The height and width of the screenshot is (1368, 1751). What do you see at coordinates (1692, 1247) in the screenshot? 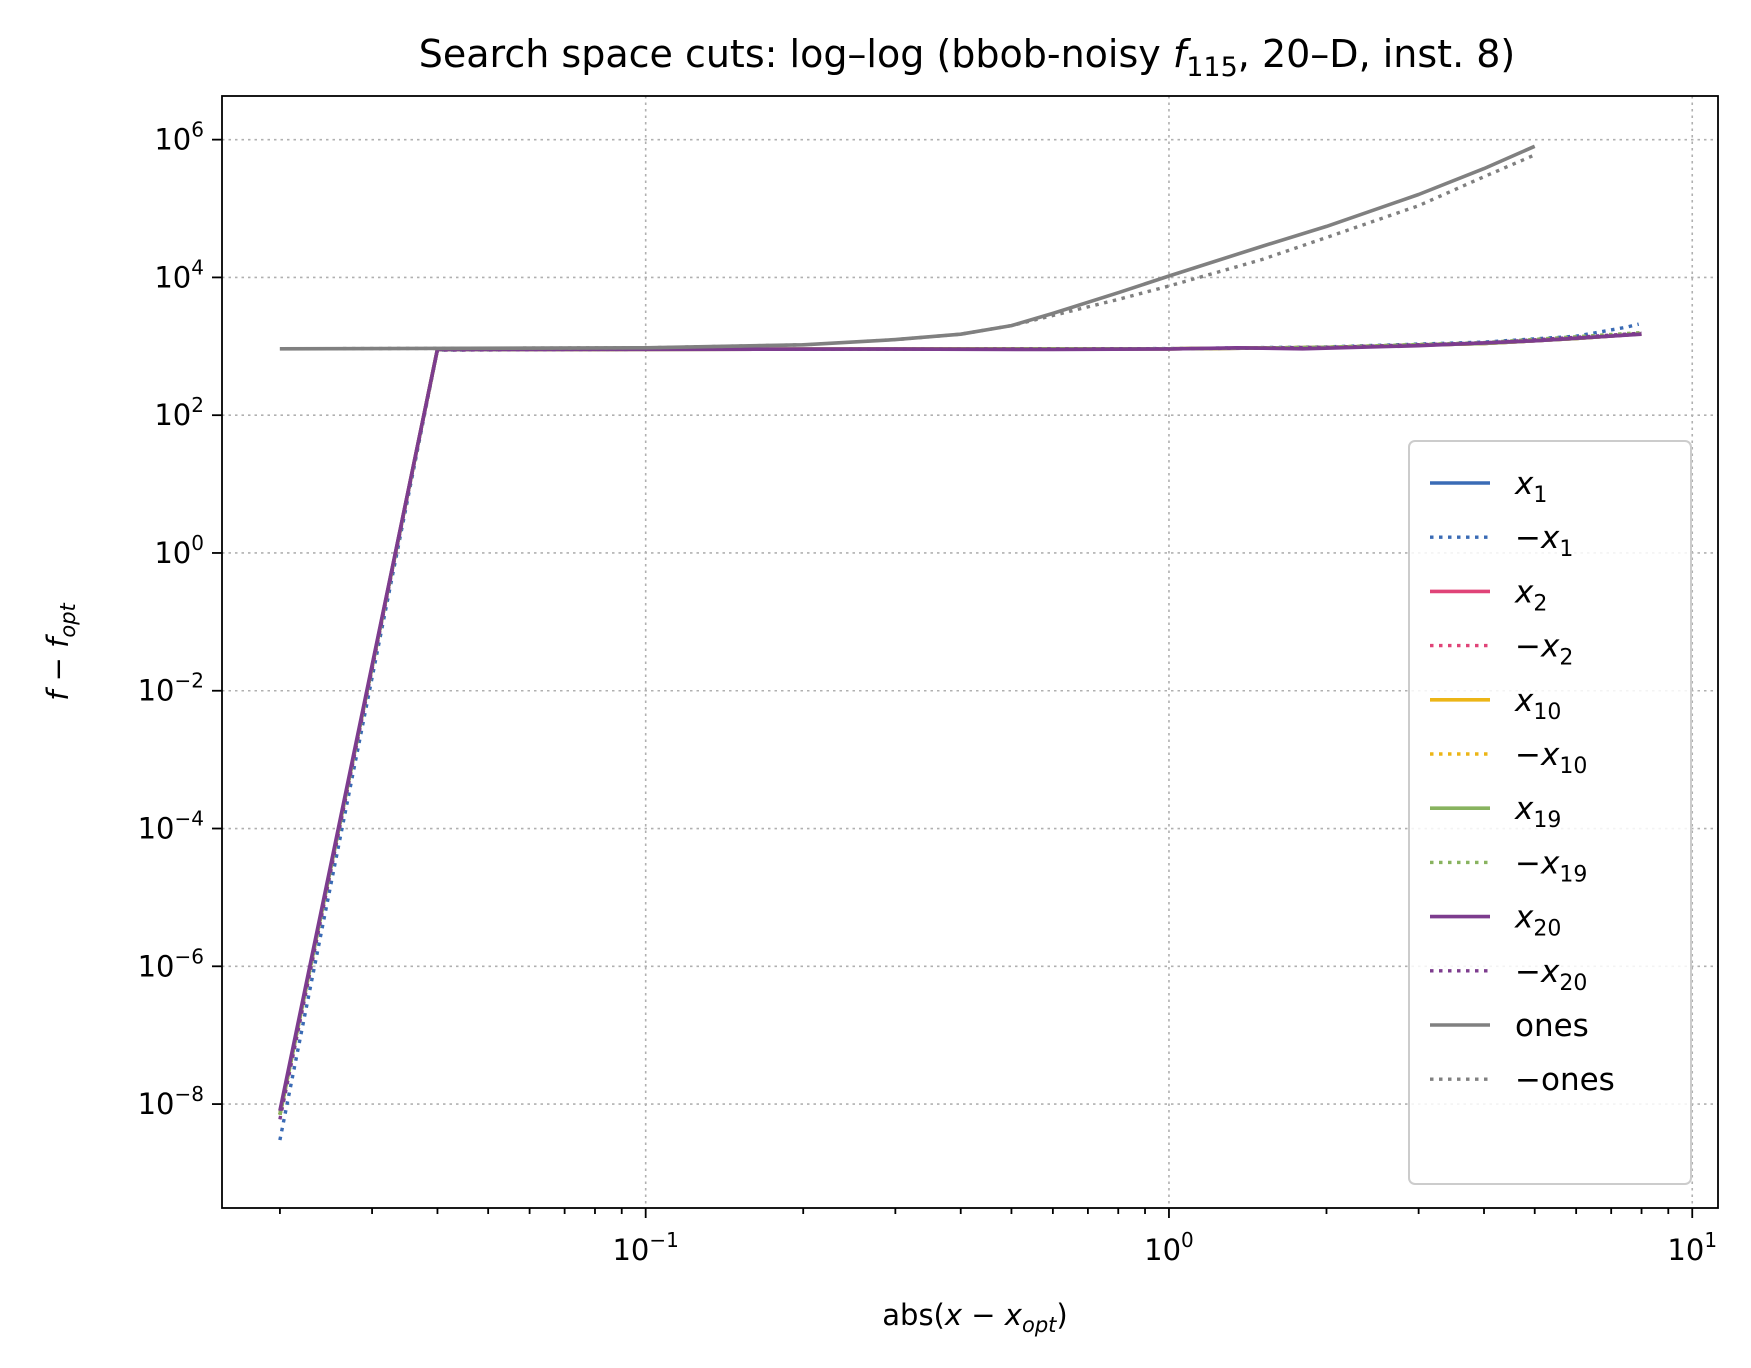
I see `x-tick-label: 10¹` at bounding box center [1692, 1247].